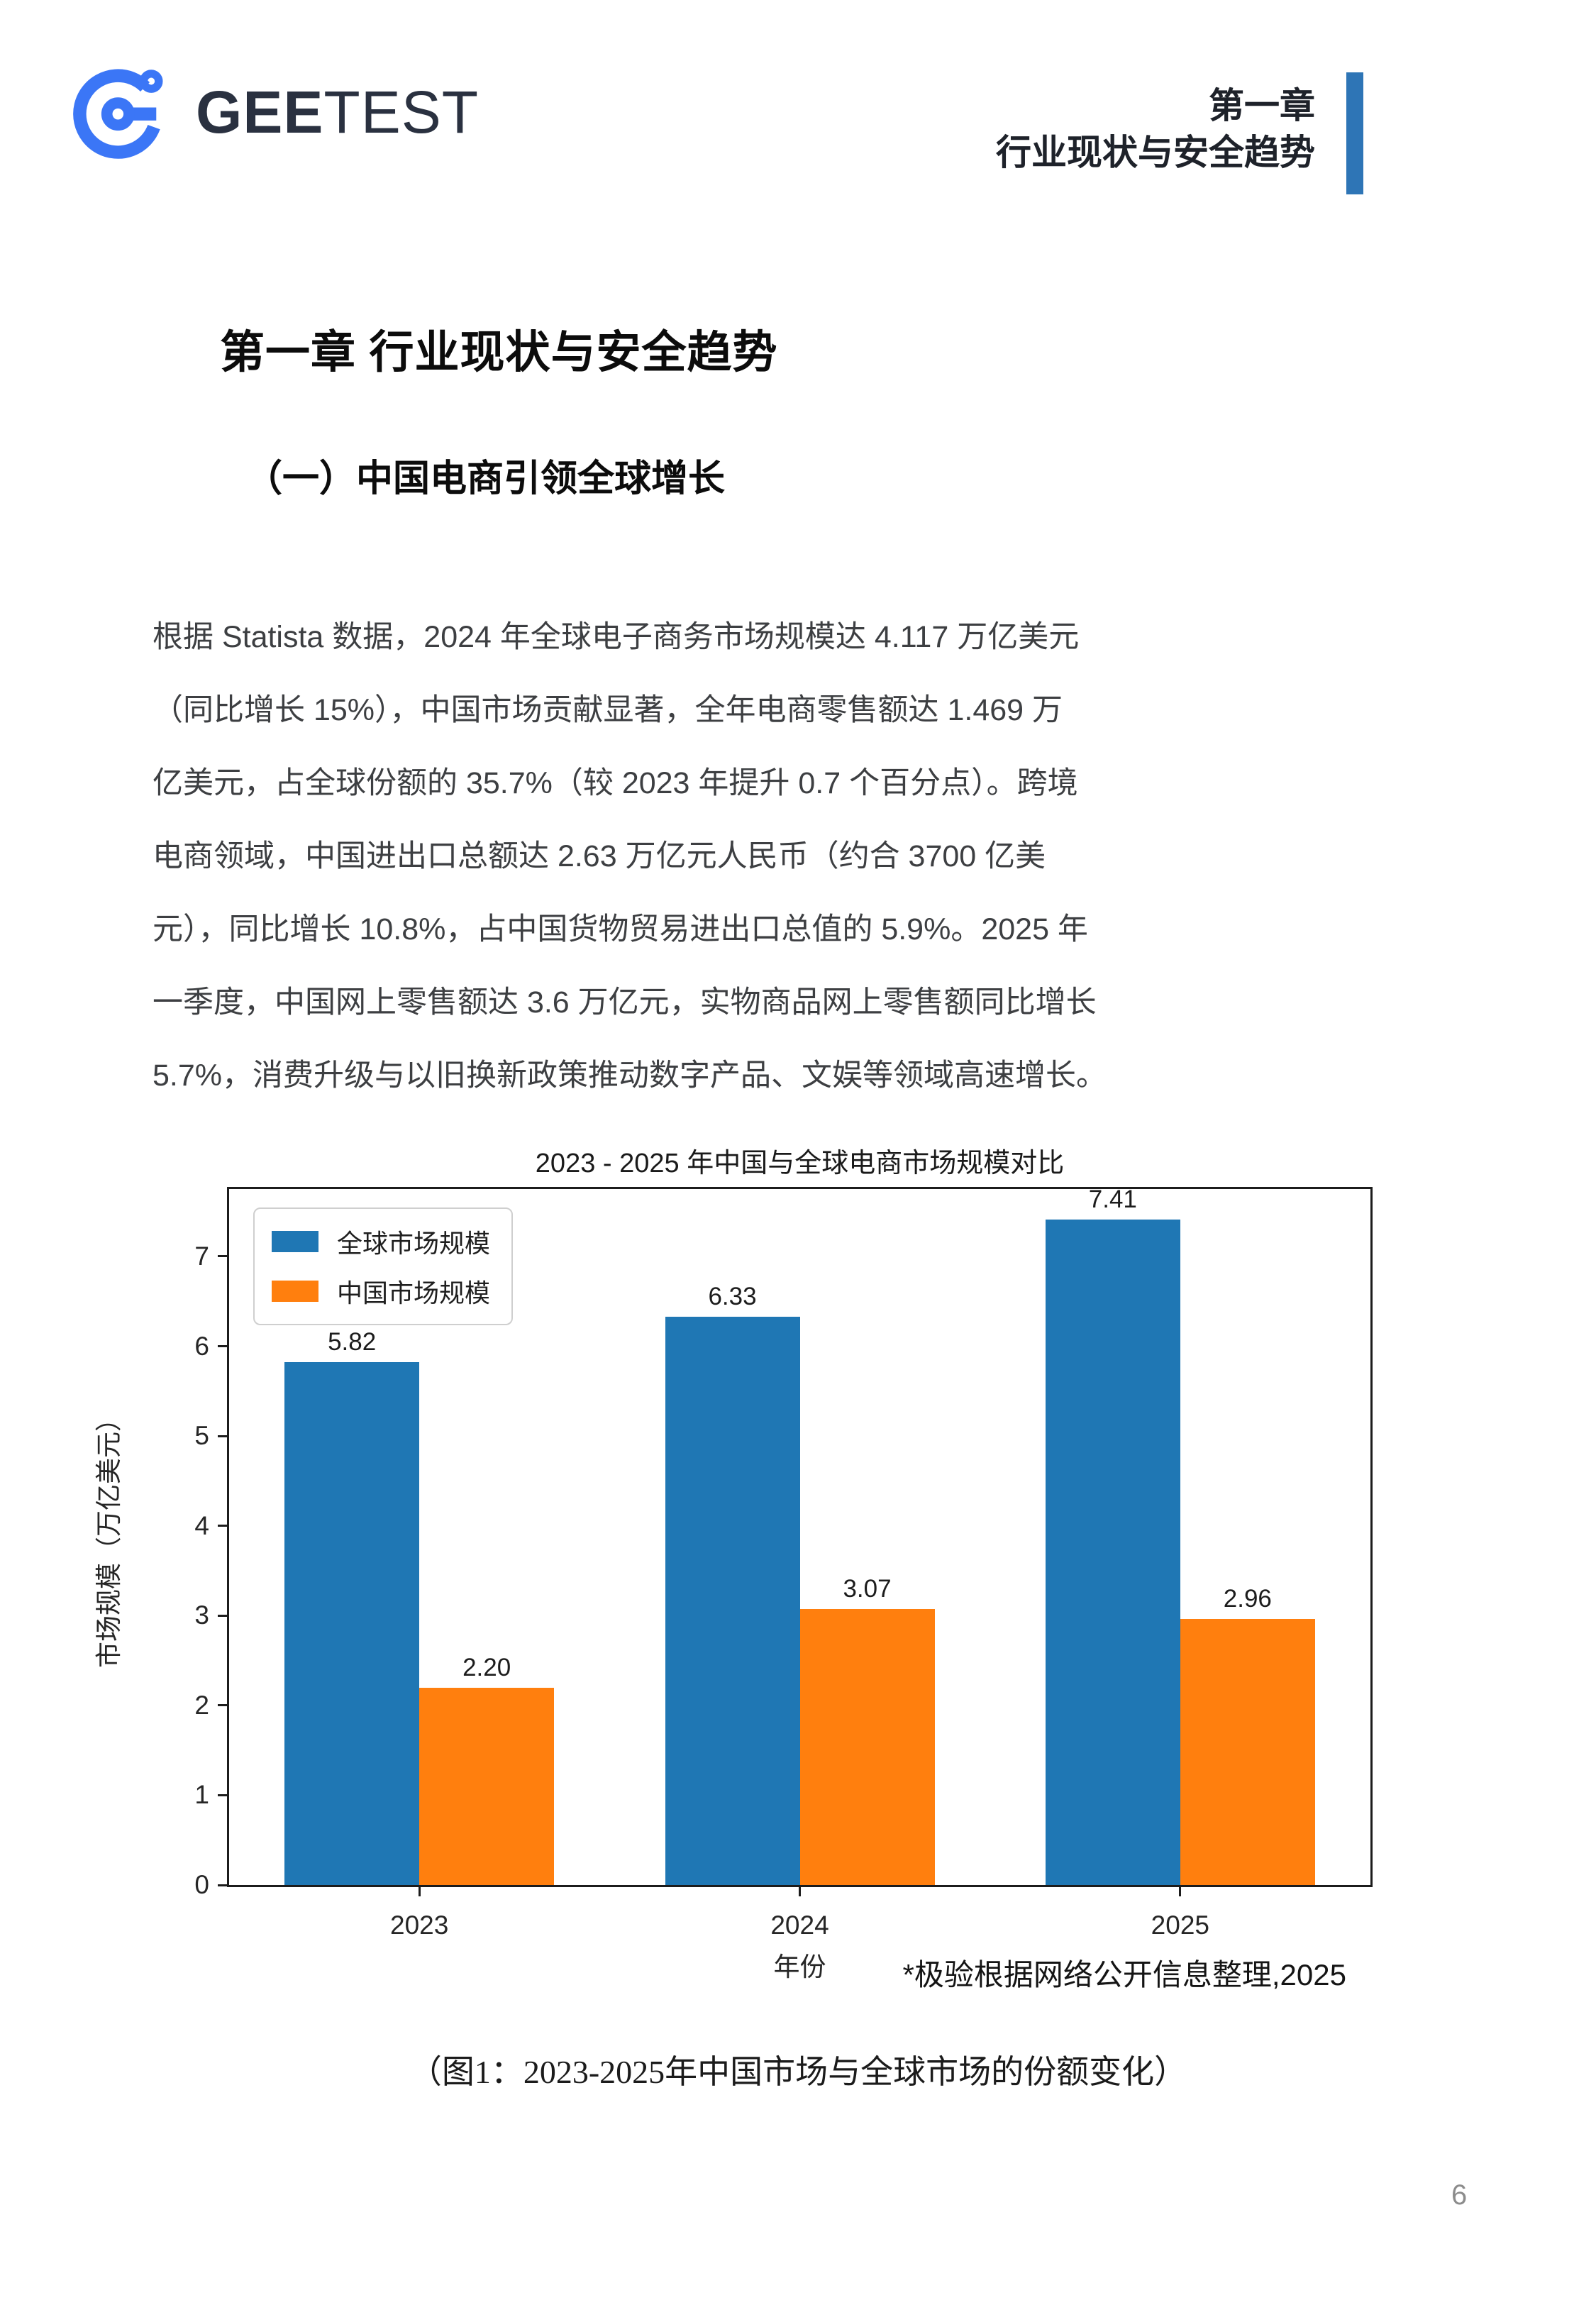 The width and height of the screenshot is (1596, 2305). Describe the element at coordinates (486, 1667) in the screenshot. I see `bar-value-label: 2.20` at that location.